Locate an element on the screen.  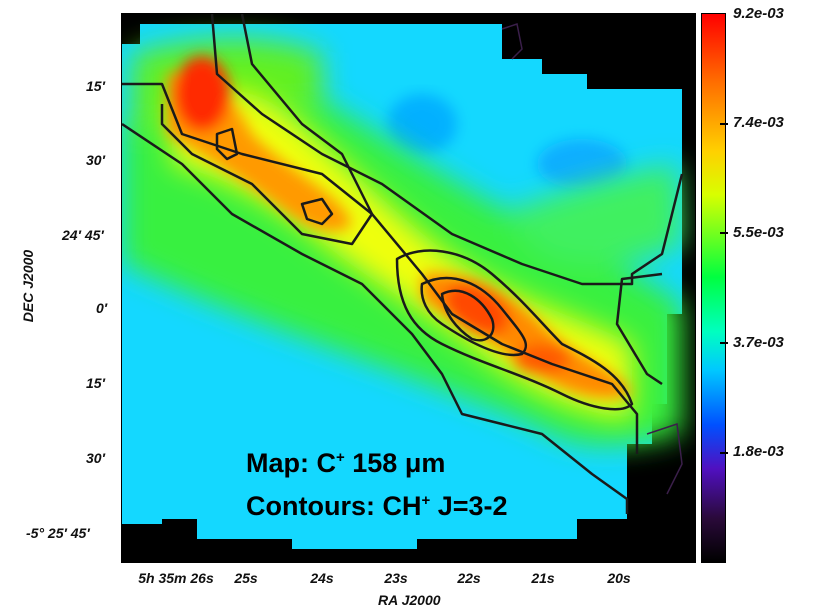
x-tick-label: 20s is located at coordinates (619, 578).